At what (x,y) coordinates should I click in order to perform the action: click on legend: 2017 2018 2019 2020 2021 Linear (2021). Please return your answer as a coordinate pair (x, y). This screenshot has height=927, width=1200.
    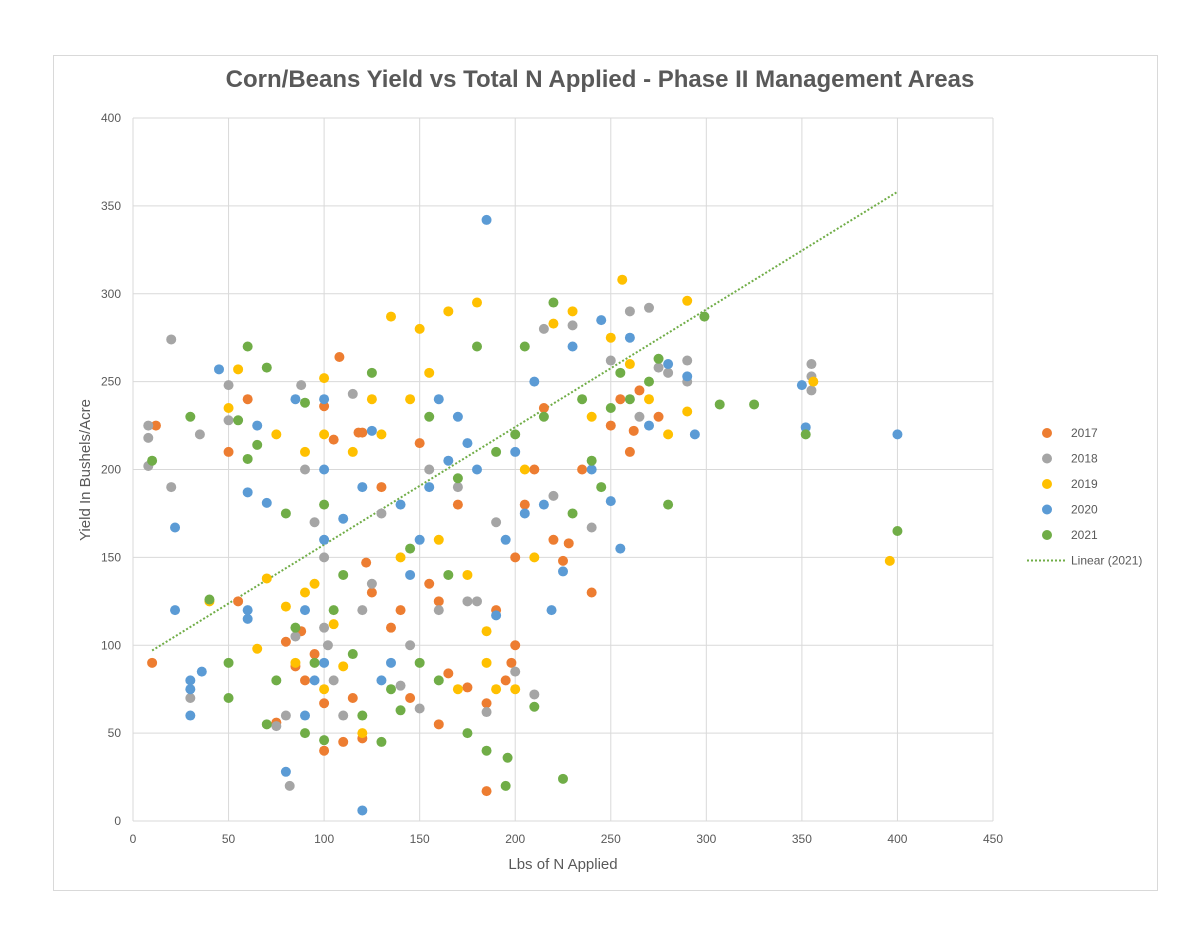
    Looking at the image, I should click on (1084, 497).